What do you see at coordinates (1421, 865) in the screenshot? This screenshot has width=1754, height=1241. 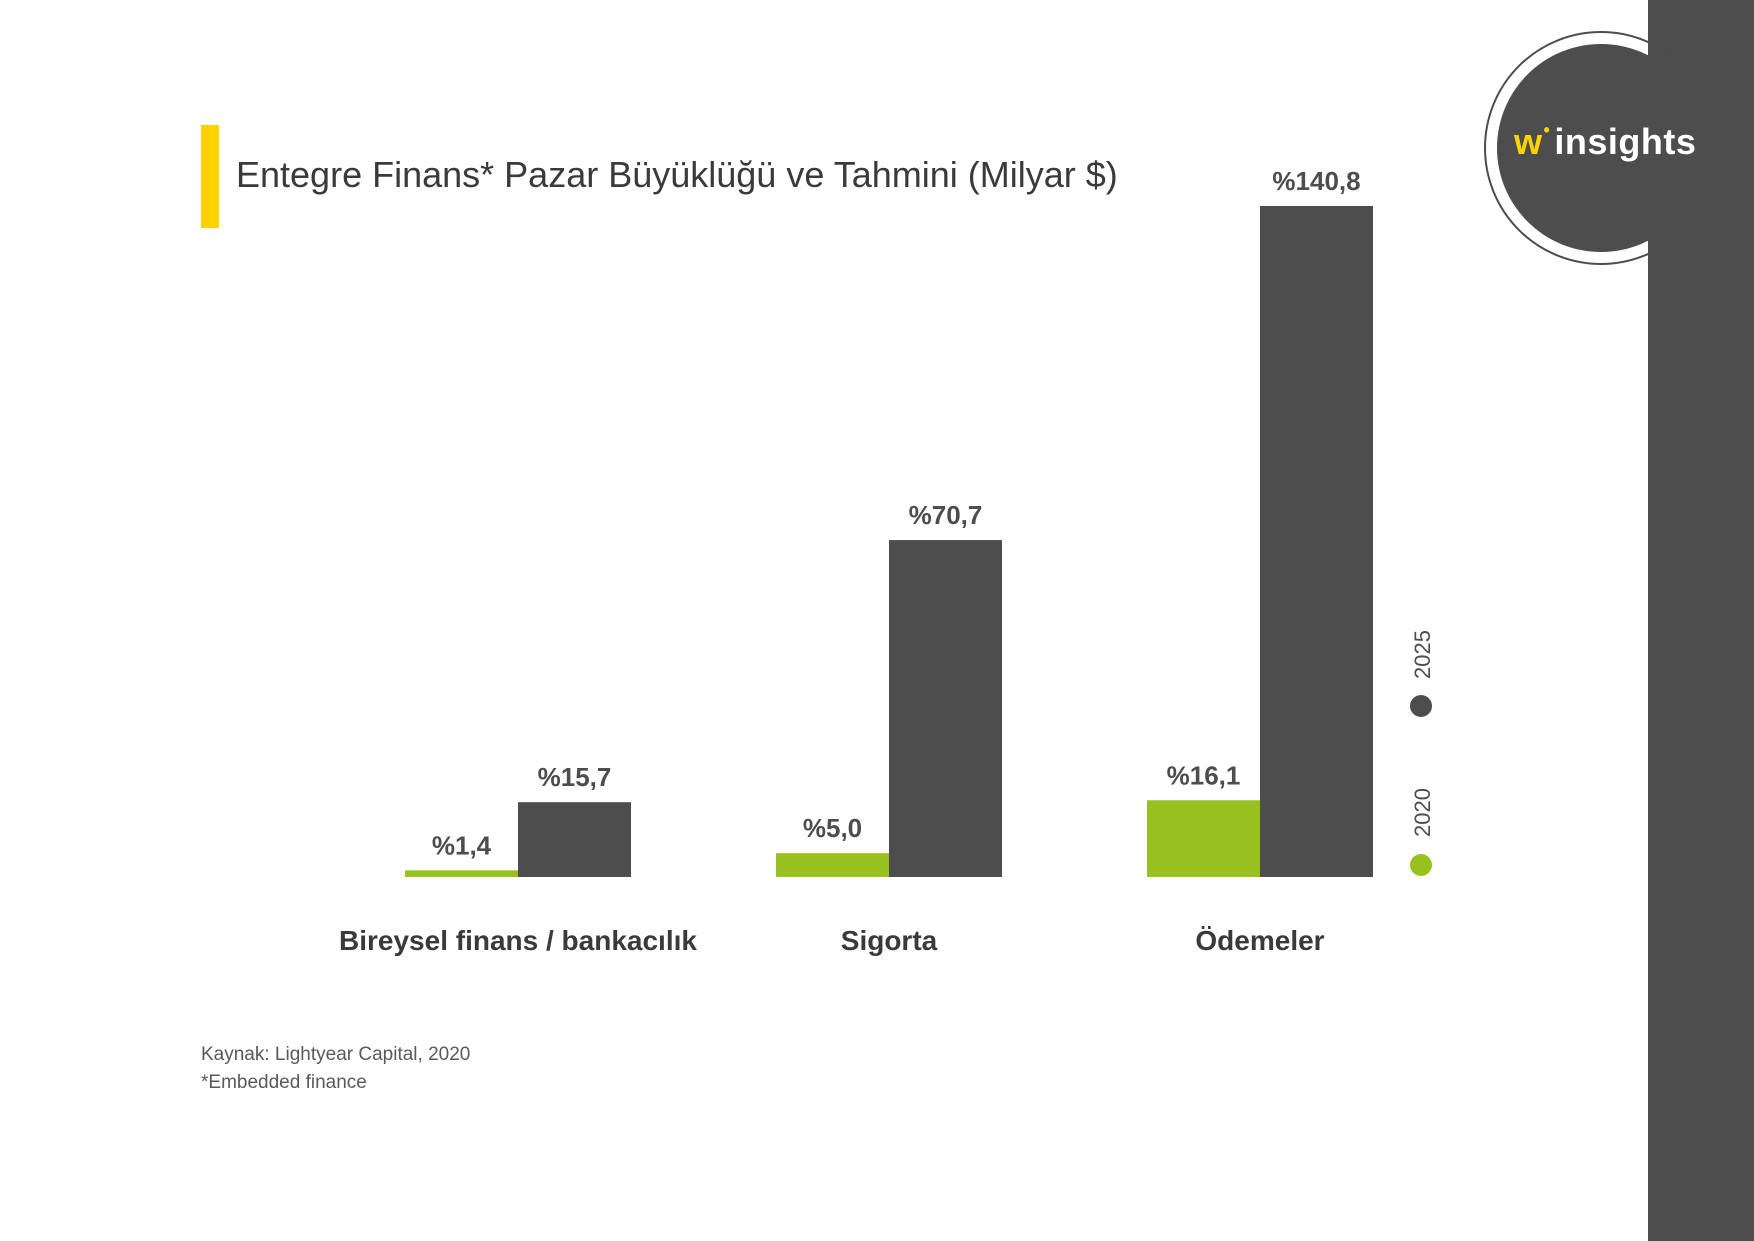 I see `legend-marker-2020` at bounding box center [1421, 865].